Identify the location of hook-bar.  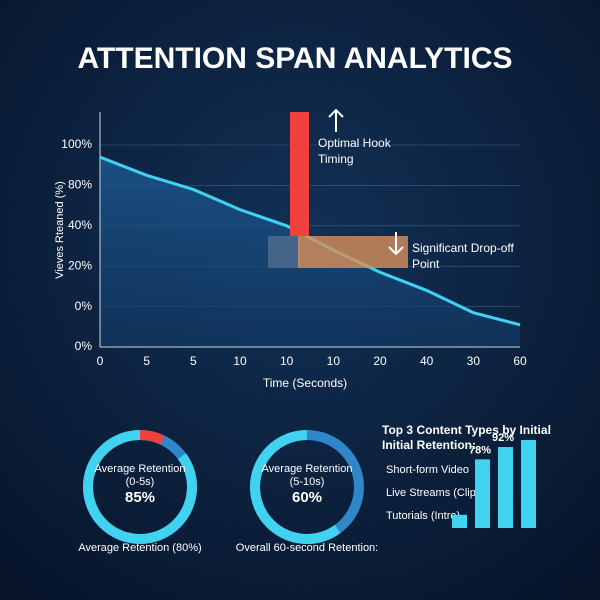
(299, 174).